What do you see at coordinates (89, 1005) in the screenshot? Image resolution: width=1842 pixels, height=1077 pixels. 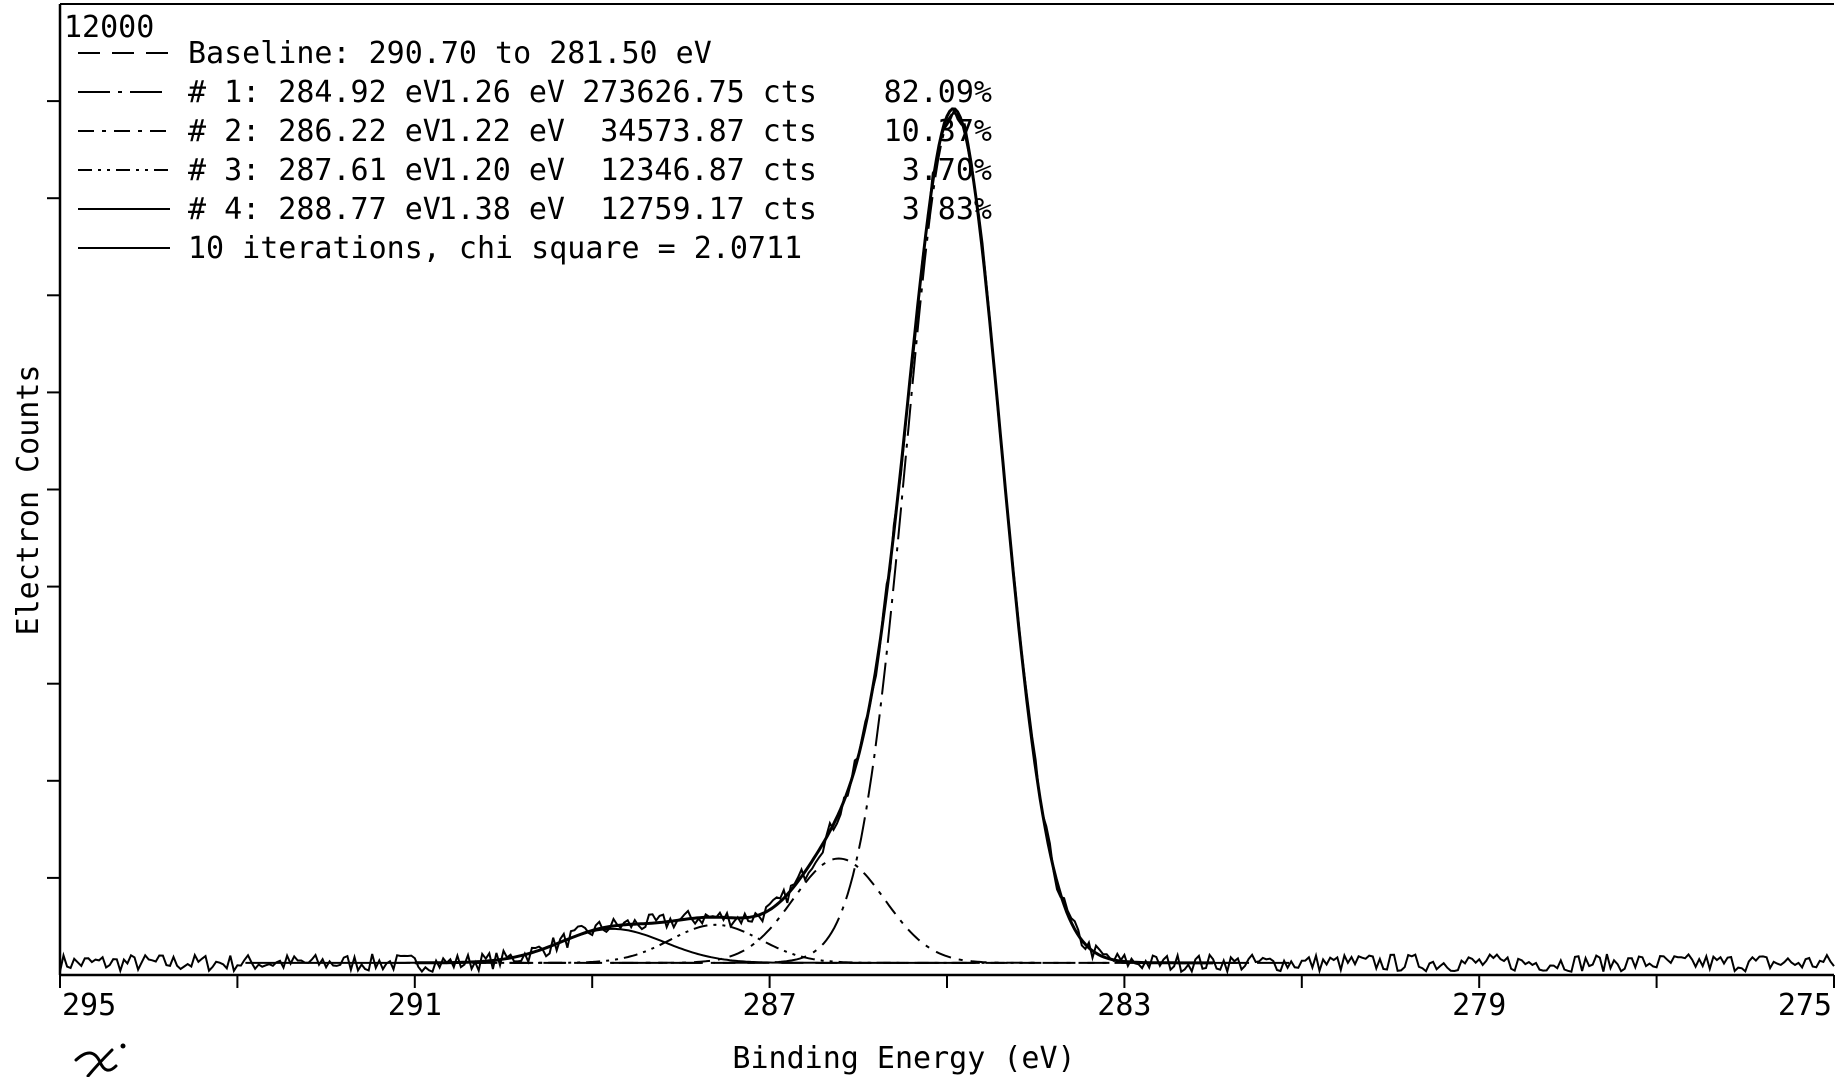 I see `x-tick-label: 295` at bounding box center [89, 1005].